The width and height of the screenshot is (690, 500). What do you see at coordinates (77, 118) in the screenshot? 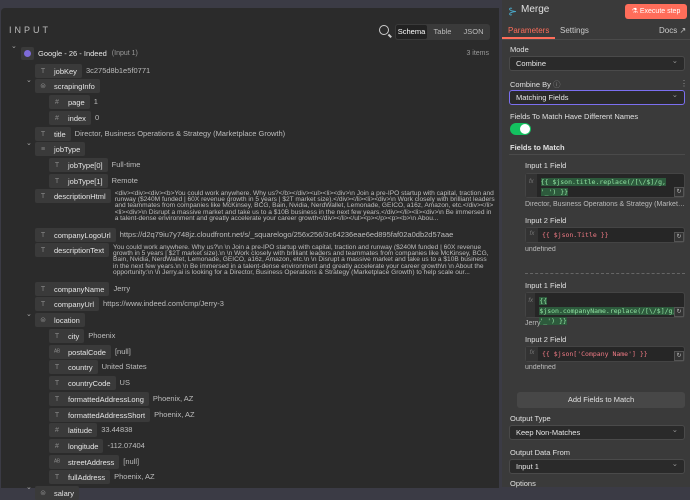
I see `field-key-text: index` at bounding box center [77, 118].